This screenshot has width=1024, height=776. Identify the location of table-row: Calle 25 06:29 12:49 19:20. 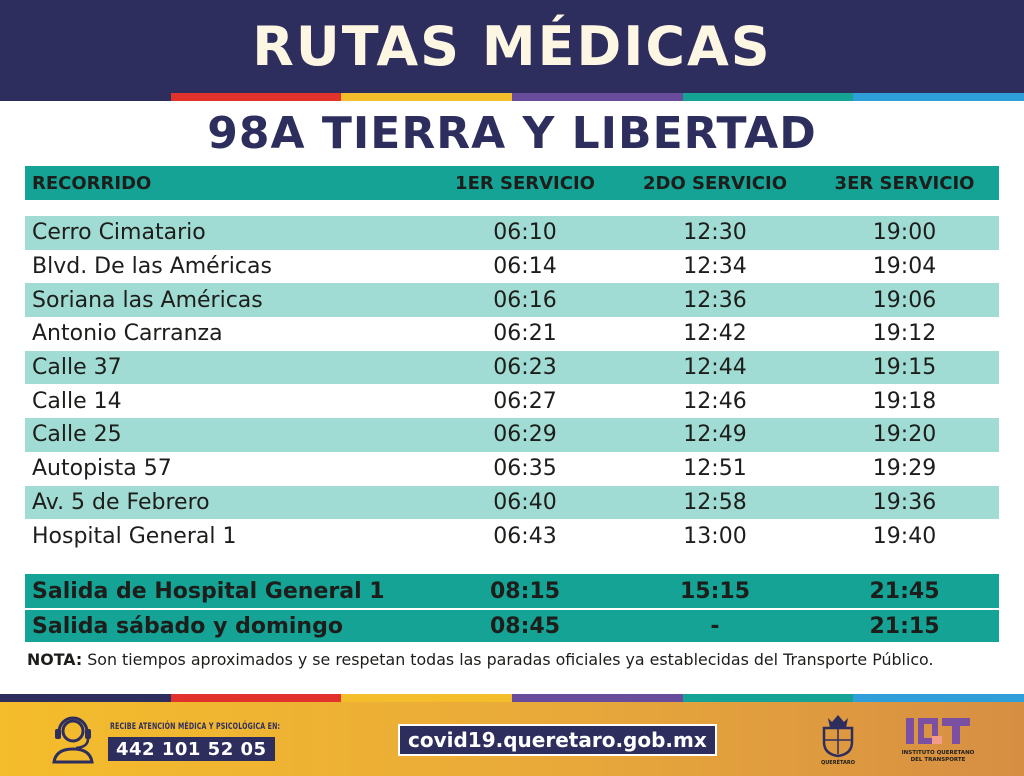
(512, 435).